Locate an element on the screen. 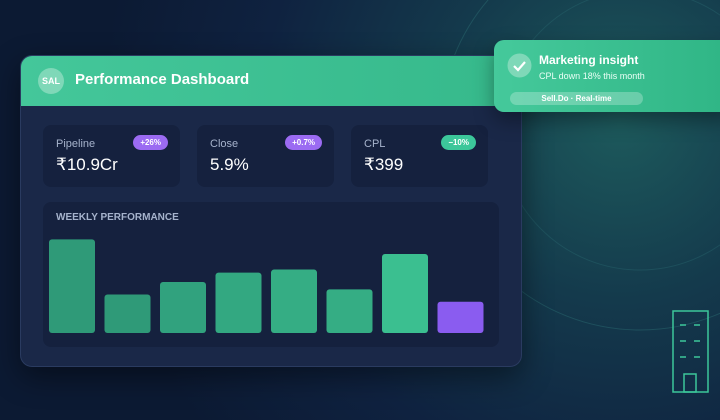 The image size is (720, 420). kpi-change: −10% is located at coordinates (458, 142).